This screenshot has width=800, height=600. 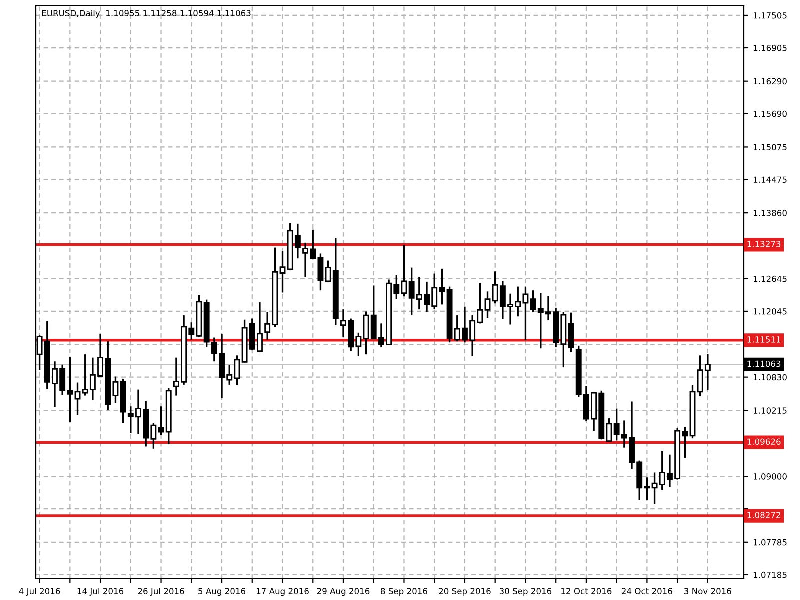 What do you see at coordinates (770, 180) in the screenshot?
I see `y-tick-label: 1.14475` at bounding box center [770, 180].